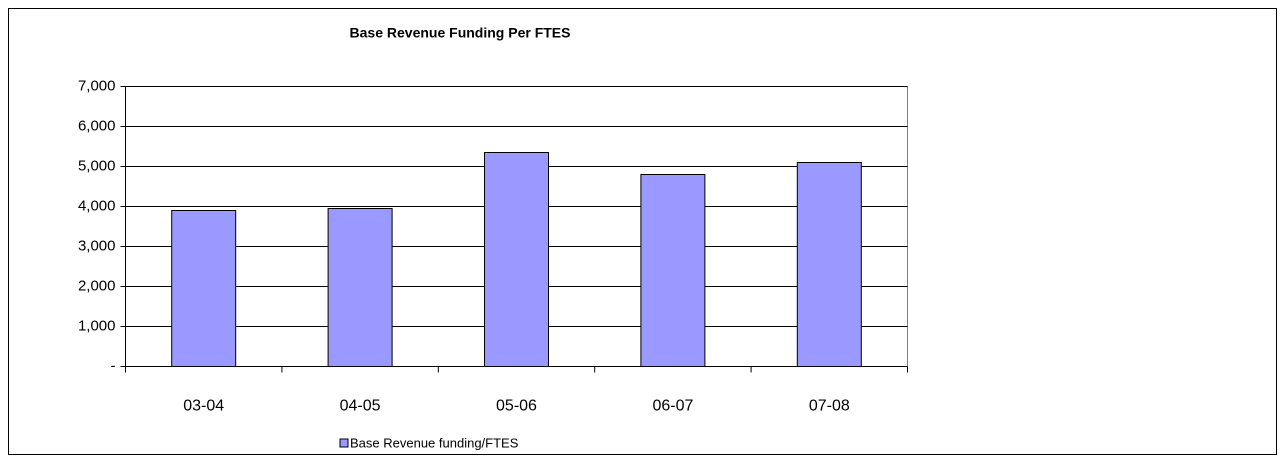 Image resolution: width=1285 pixels, height=468 pixels. I want to click on chart-title: Base Revenue Funding Per FTES, so click(460, 33).